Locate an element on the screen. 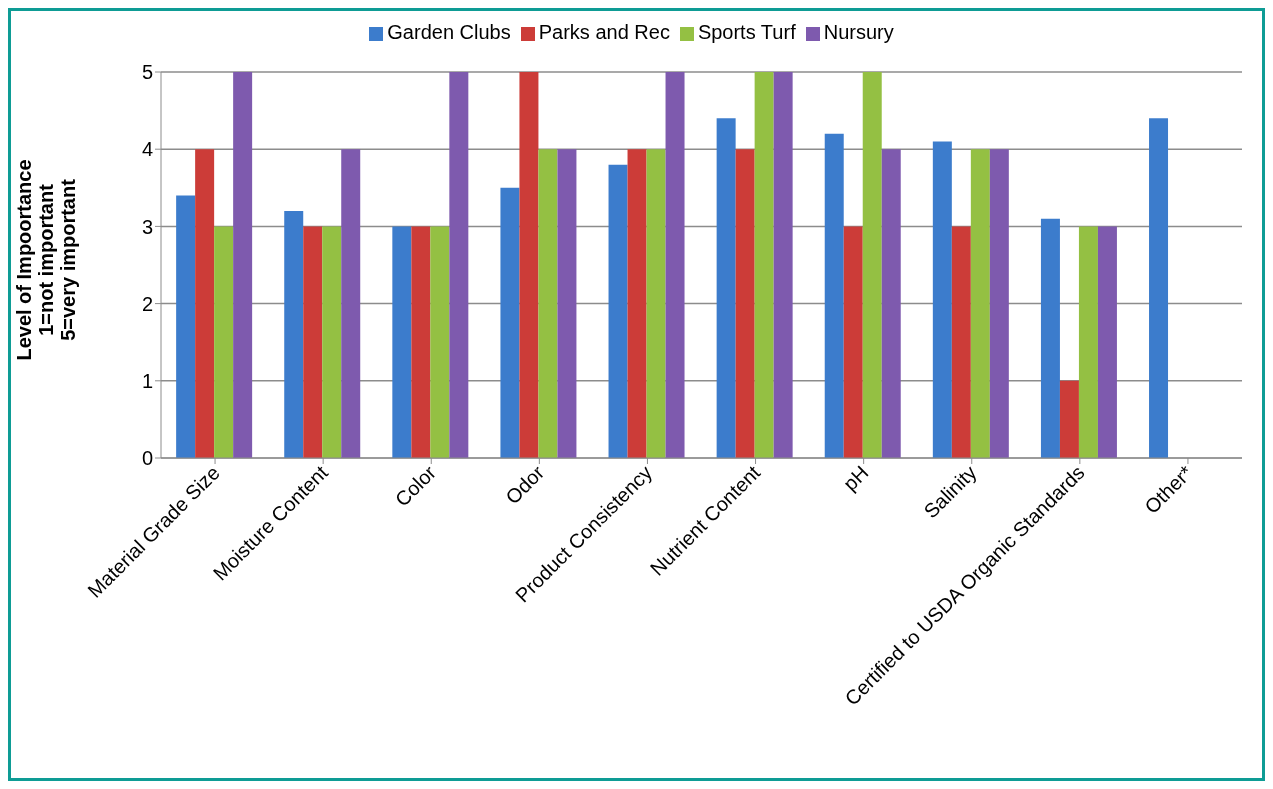 The width and height of the screenshot is (1273, 789). x-tick-label: pH is located at coordinates (855, 478).